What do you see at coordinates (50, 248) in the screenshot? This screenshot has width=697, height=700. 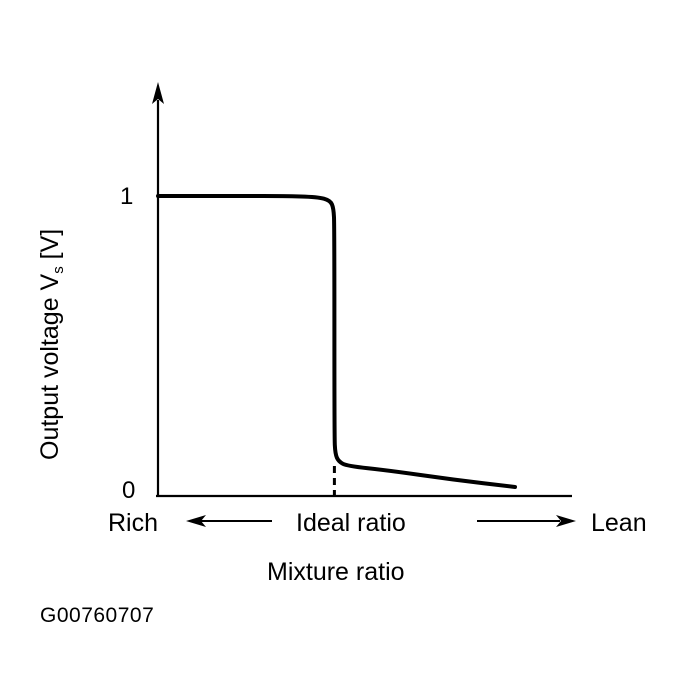 I see `y-axis-label-unit: [V]` at bounding box center [50, 248].